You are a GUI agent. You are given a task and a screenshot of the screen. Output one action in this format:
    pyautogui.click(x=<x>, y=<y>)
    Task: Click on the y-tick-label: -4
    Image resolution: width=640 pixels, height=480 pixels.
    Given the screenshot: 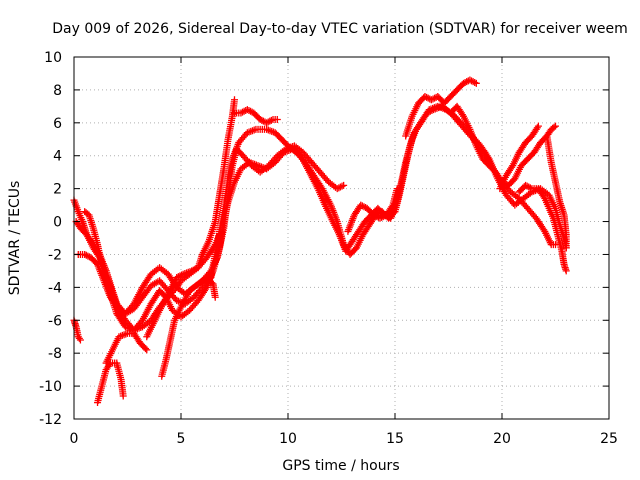 What is the action you would take?
    pyautogui.click(x=55, y=288)
    